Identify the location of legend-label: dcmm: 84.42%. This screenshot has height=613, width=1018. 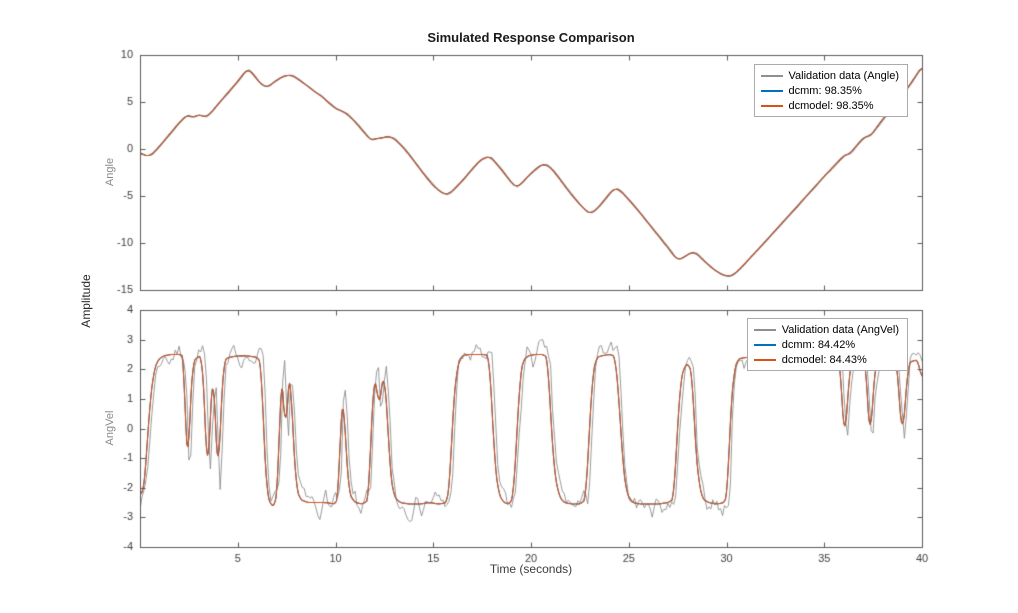
(818, 344).